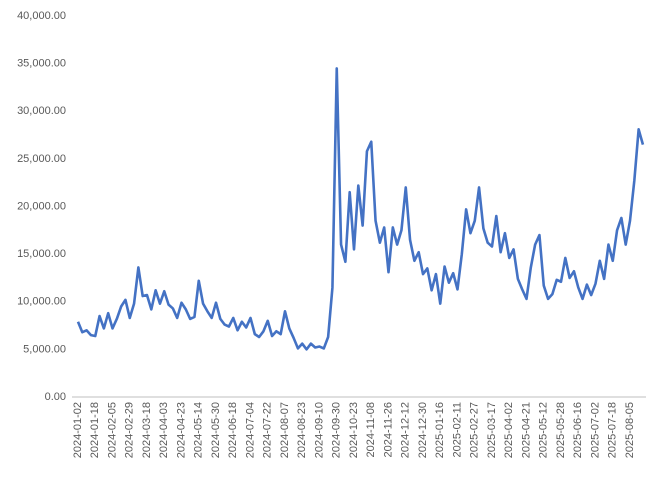 The image size is (660, 479). What do you see at coordinates (78, 430) in the screenshot?
I see `x-tick-label: 2024-01-02` at bounding box center [78, 430].